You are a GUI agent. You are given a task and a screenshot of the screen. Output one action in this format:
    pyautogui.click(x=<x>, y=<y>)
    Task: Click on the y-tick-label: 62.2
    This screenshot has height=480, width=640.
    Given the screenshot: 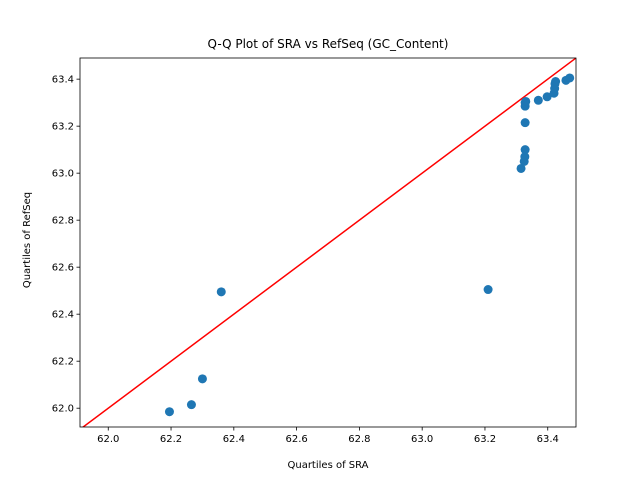 What is the action you would take?
    pyautogui.click(x=63, y=362)
    